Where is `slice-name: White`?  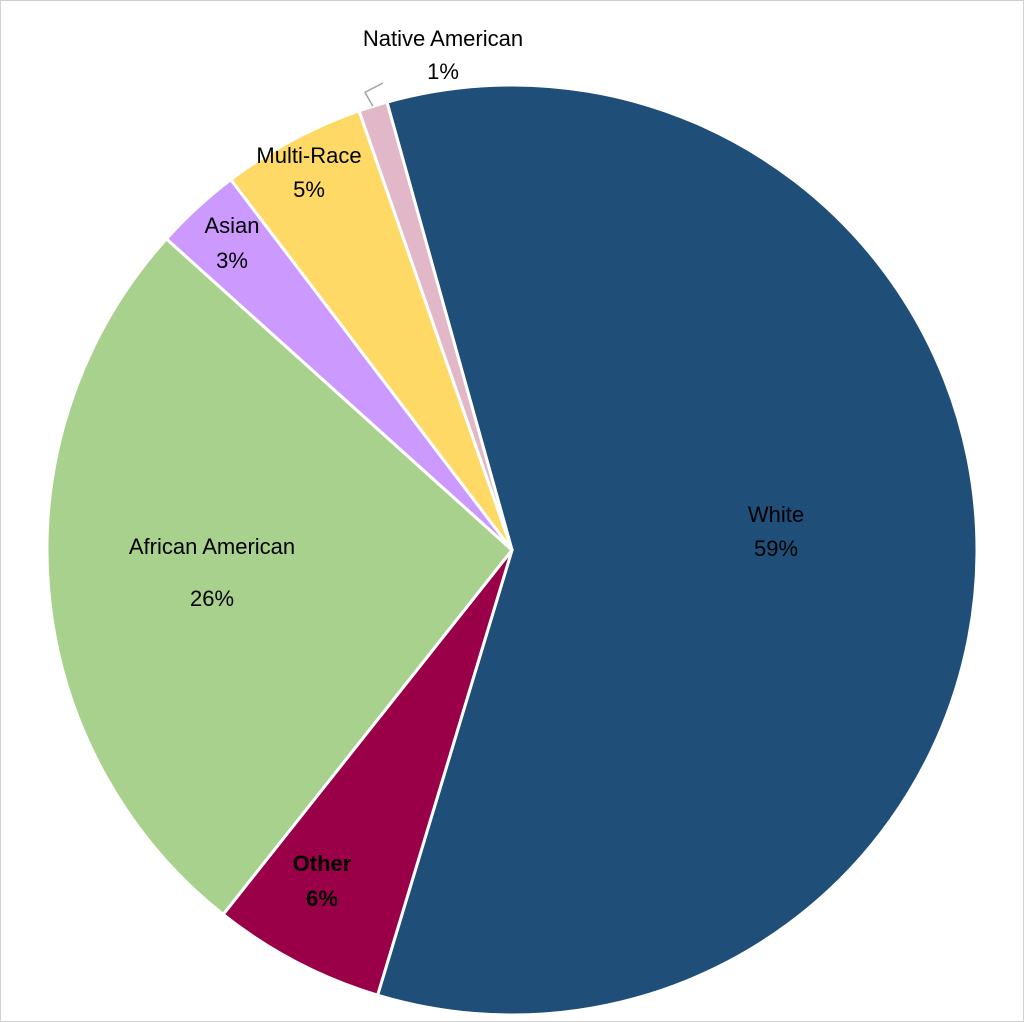
slice-name: White is located at coordinates (776, 514).